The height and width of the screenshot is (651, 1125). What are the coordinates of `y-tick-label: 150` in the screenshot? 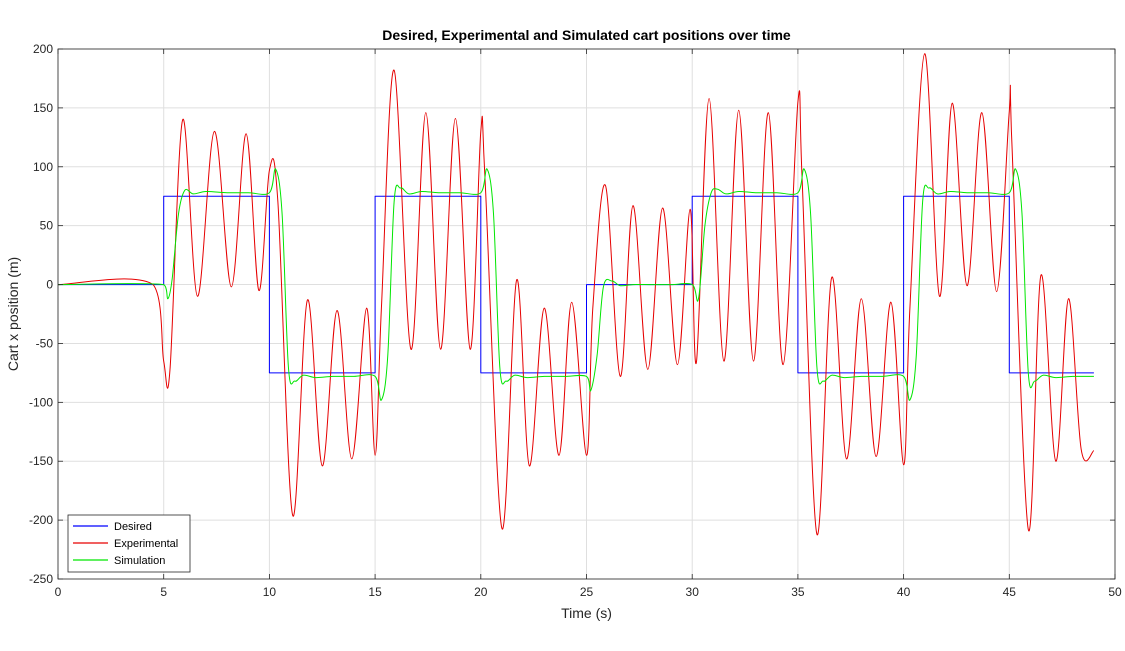 It's located at (43, 108).